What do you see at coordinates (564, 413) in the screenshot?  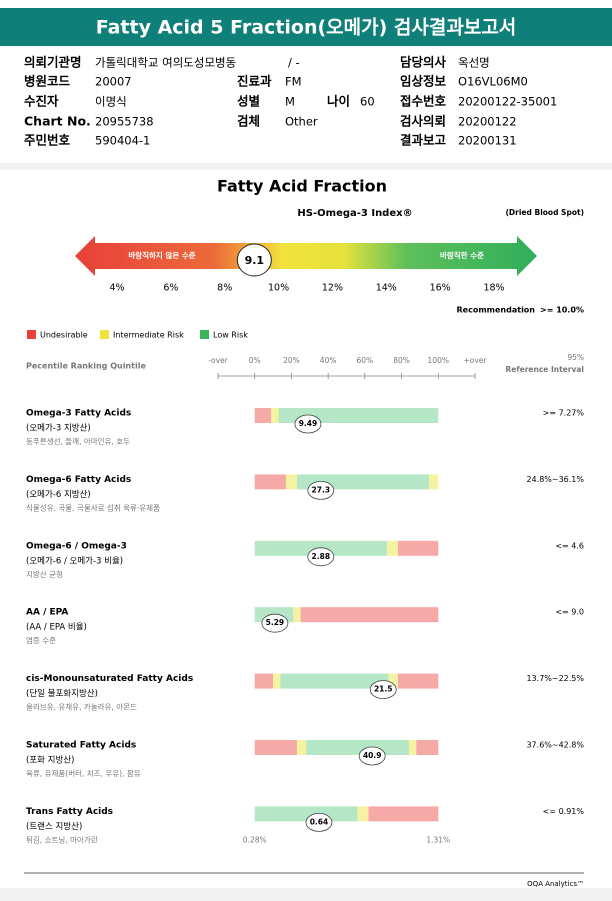 I see `row-reference: >= 7.27%` at bounding box center [564, 413].